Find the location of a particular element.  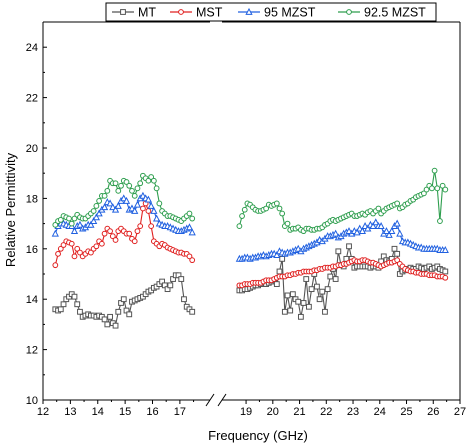

series-92-5-mzst is located at coordinates (250, 201).